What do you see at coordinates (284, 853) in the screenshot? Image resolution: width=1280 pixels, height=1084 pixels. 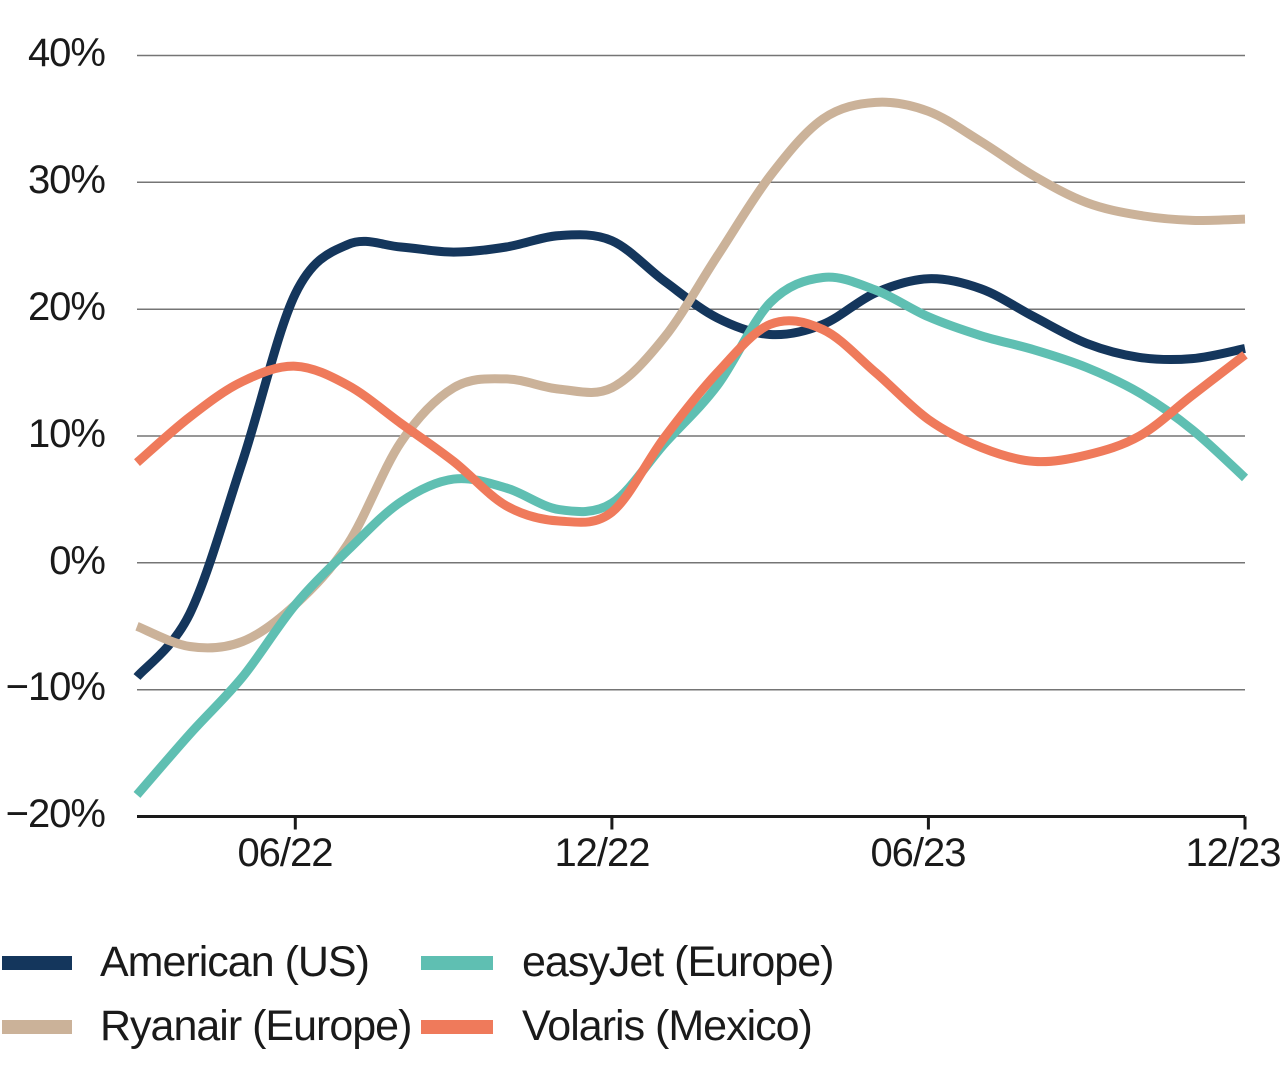 I see `x-tick-label-0622: 06/22` at bounding box center [284, 853].